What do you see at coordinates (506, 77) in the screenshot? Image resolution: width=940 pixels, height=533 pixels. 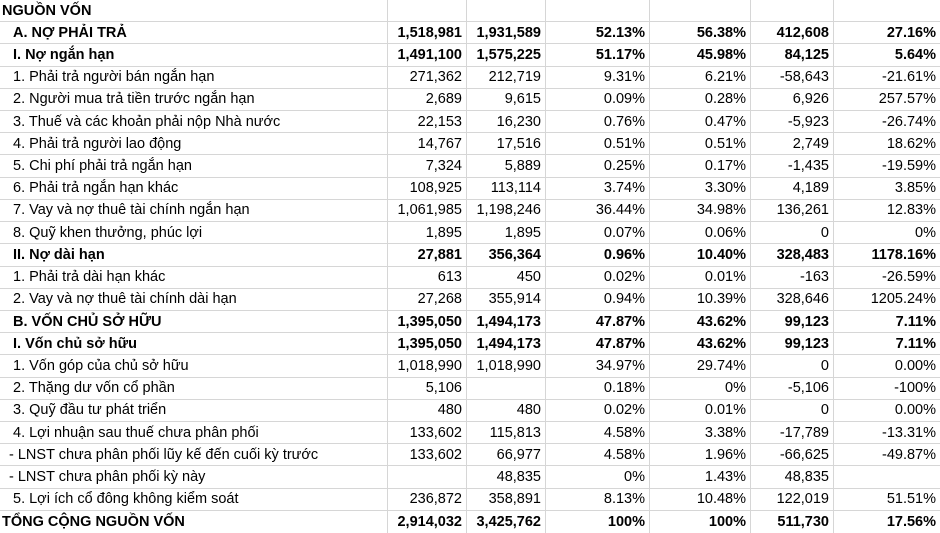 I see `cell-value-period2: 212,719` at bounding box center [506, 77].